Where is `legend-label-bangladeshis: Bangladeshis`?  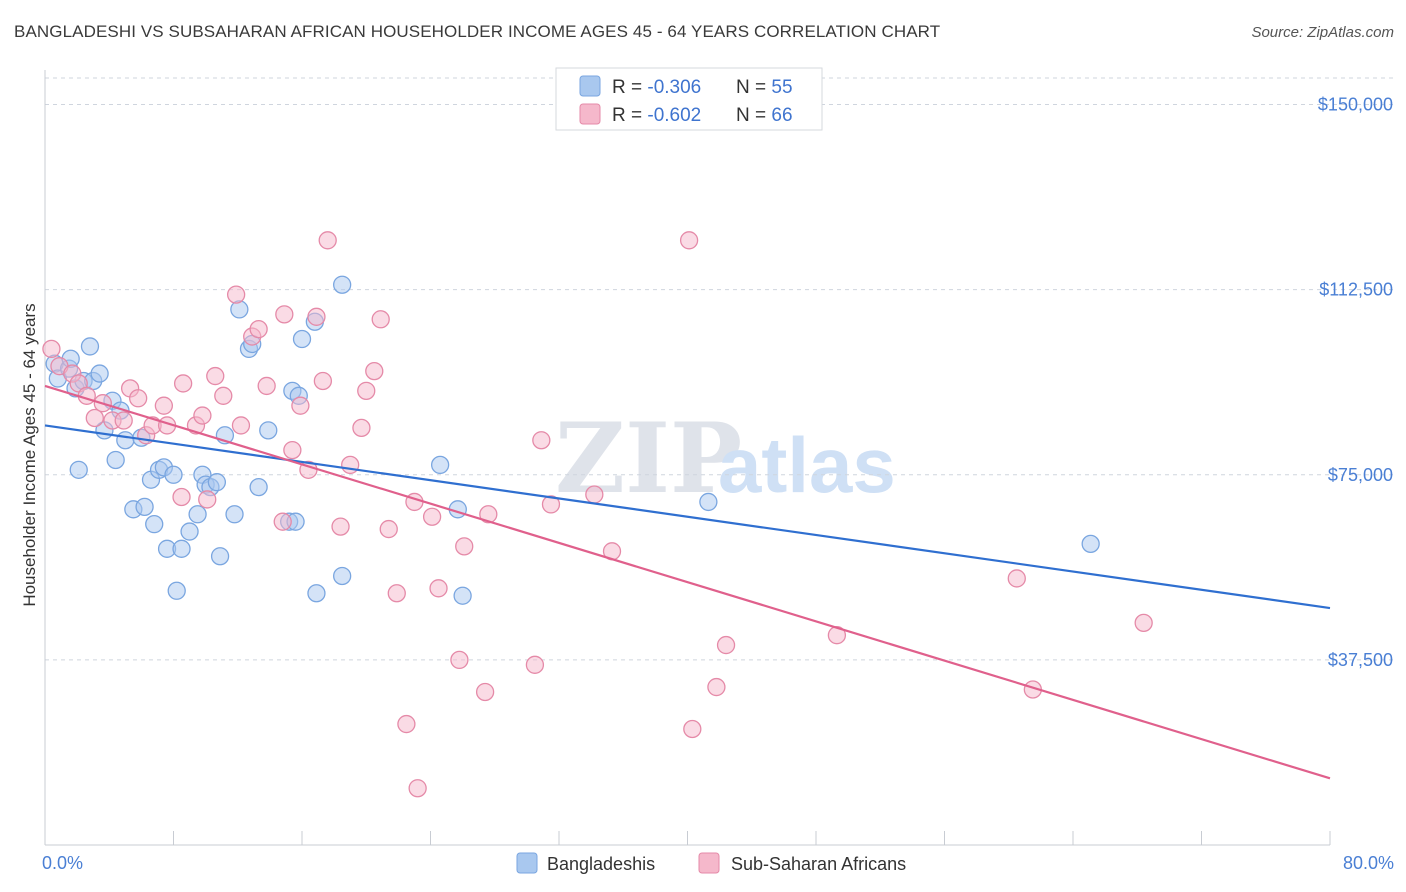 legend-label-bangladeshis: Bangladeshis is located at coordinates (601, 864).